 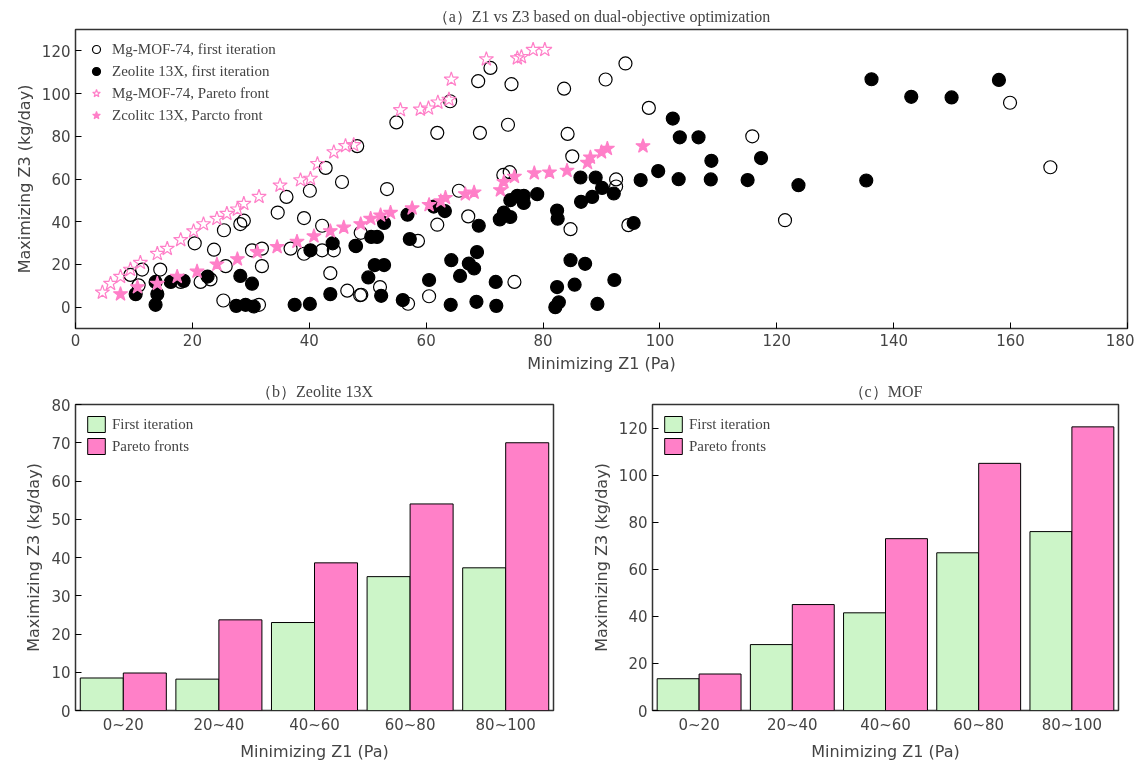 What do you see at coordinates (61, 520) in the screenshot?
I see `y-tick-label: 50` at bounding box center [61, 520].